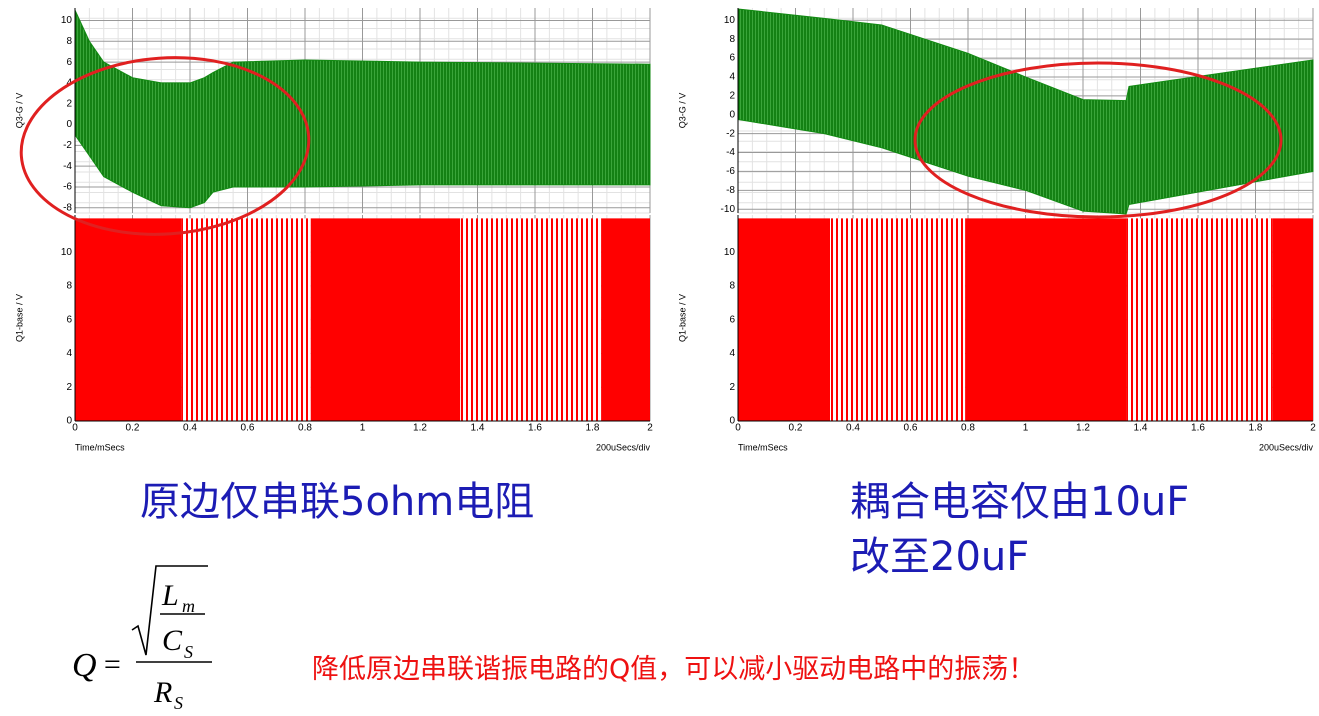  What do you see at coordinates (1019, 502) in the screenshot?
I see `caption: 耦合电容仅由10uF` at bounding box center [1019, 502].